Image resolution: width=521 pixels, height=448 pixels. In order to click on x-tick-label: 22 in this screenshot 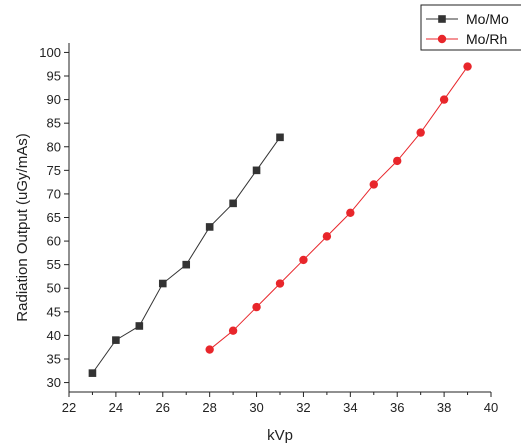, I will do `click(69, 407)`.